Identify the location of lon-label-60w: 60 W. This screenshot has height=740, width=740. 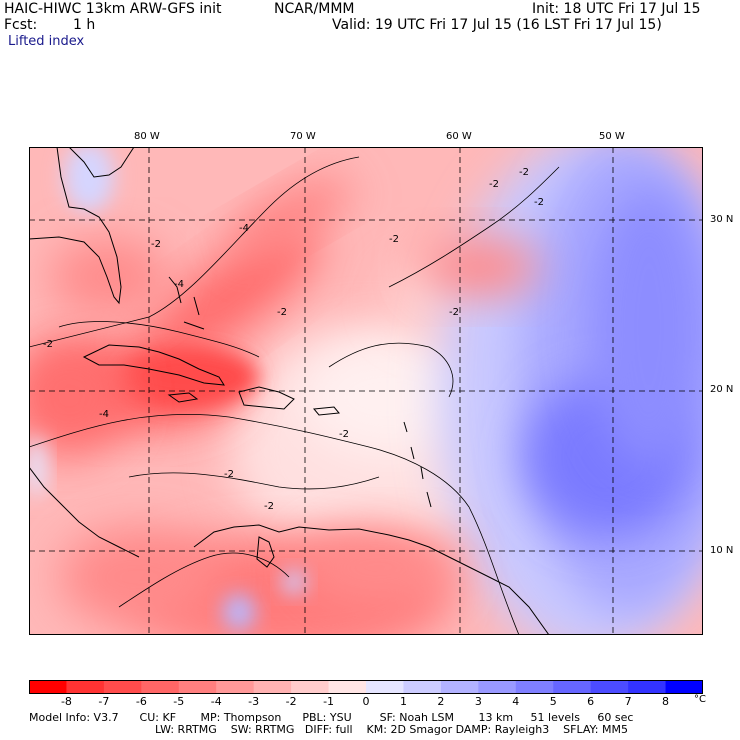
(459, 136).